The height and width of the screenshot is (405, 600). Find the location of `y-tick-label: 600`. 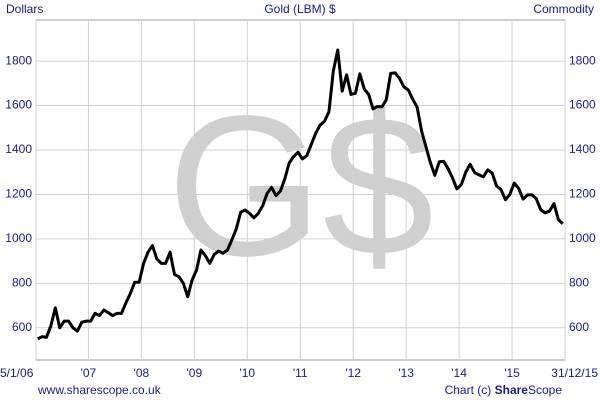

y-tick-label: 600 is located at coordinates (22, 327).